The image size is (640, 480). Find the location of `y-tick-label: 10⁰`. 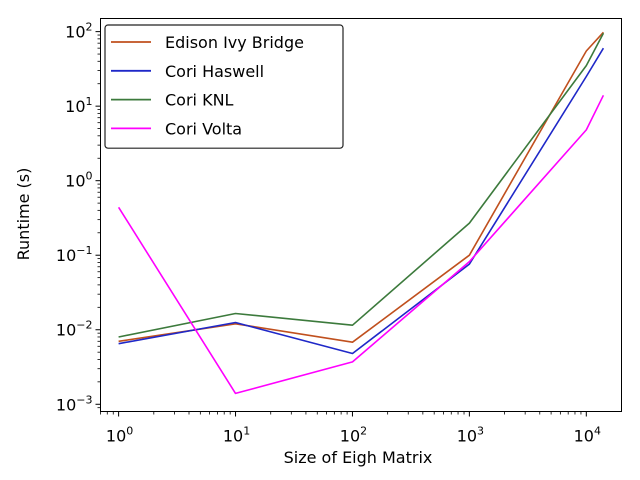

y-tick-label: 10⁰ is located at coordinates (78, 180).